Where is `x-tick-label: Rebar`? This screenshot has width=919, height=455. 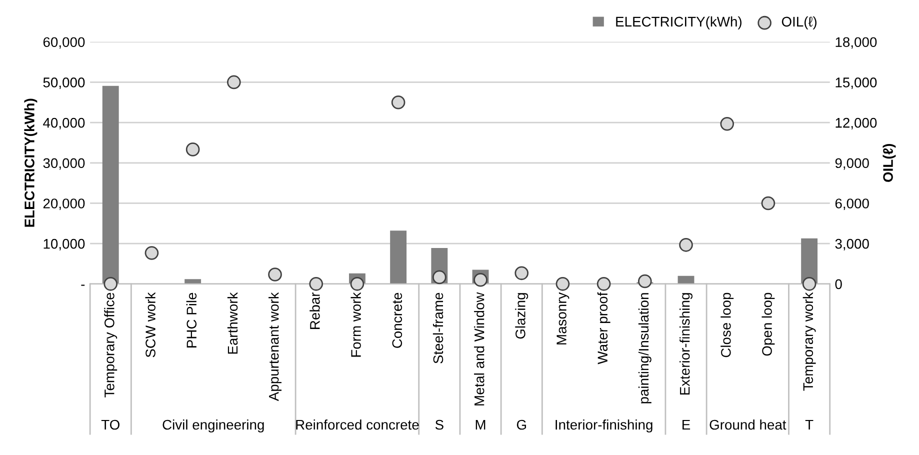
x-tick-label: Rebar is located at coordinates (315, 310).